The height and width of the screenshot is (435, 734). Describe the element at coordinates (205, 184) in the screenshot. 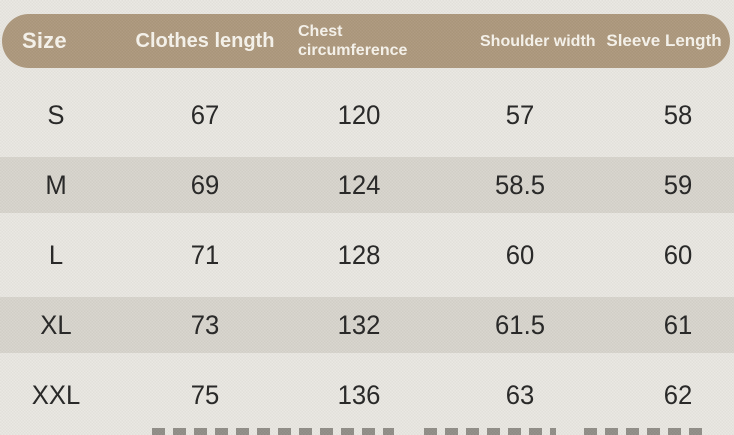

I see `clothes-length-value: 69` at that location.